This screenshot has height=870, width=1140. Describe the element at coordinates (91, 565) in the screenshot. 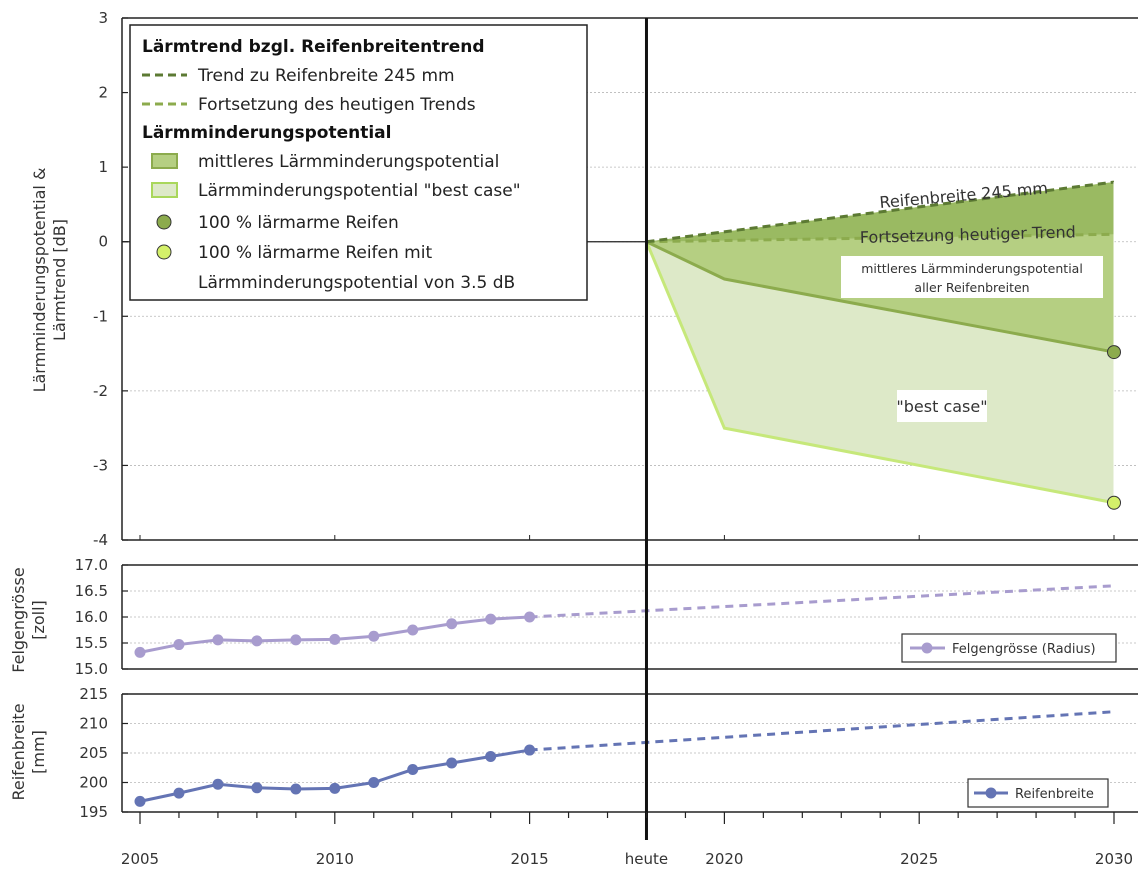

I see `felgen-ytick-label: 17.0` at that location.